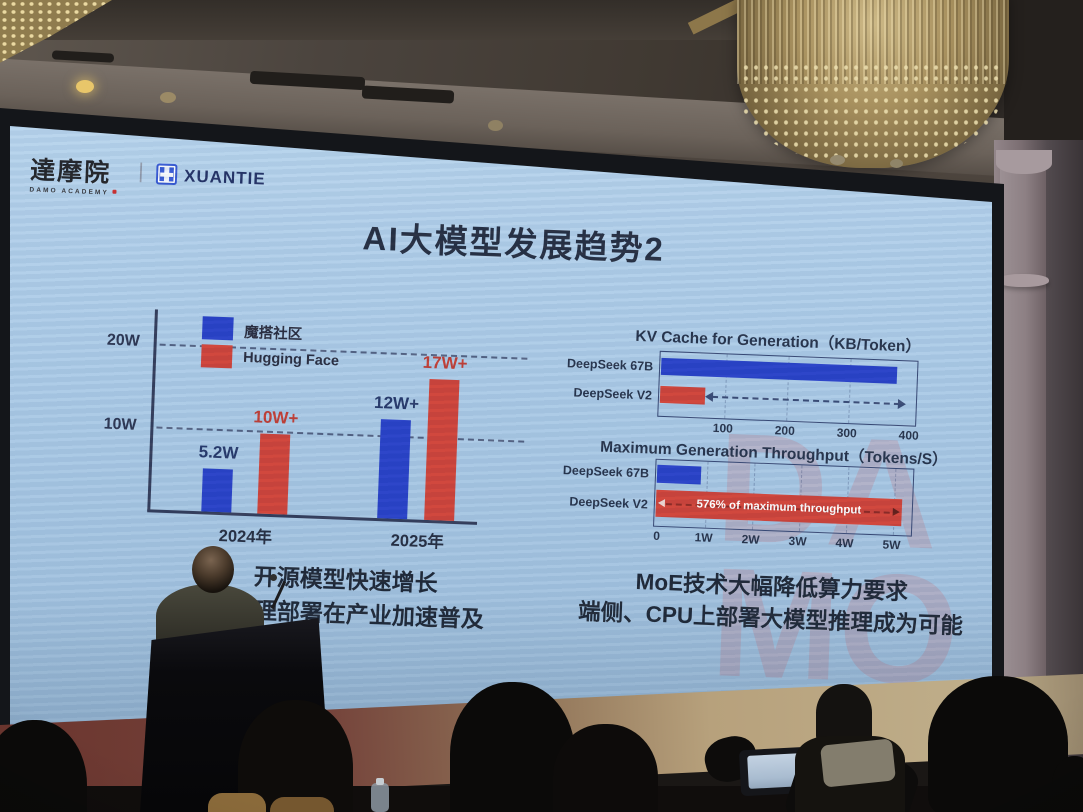  What do you see at coordinates (213, 569) in the screenshot?
I see `presenter-head` at bounding box center [213, 569].